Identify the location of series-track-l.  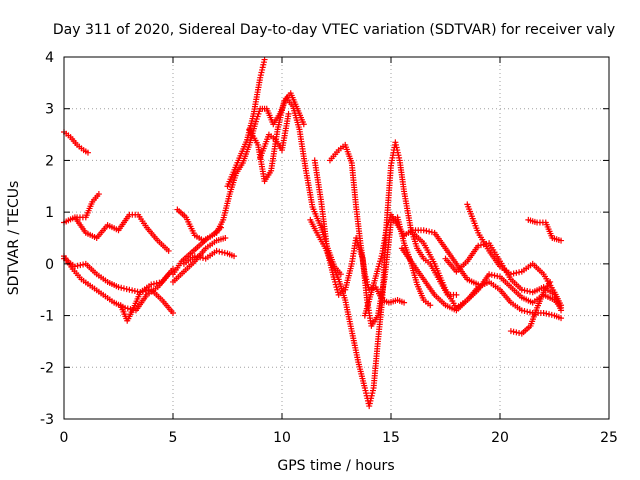
(276, 137).